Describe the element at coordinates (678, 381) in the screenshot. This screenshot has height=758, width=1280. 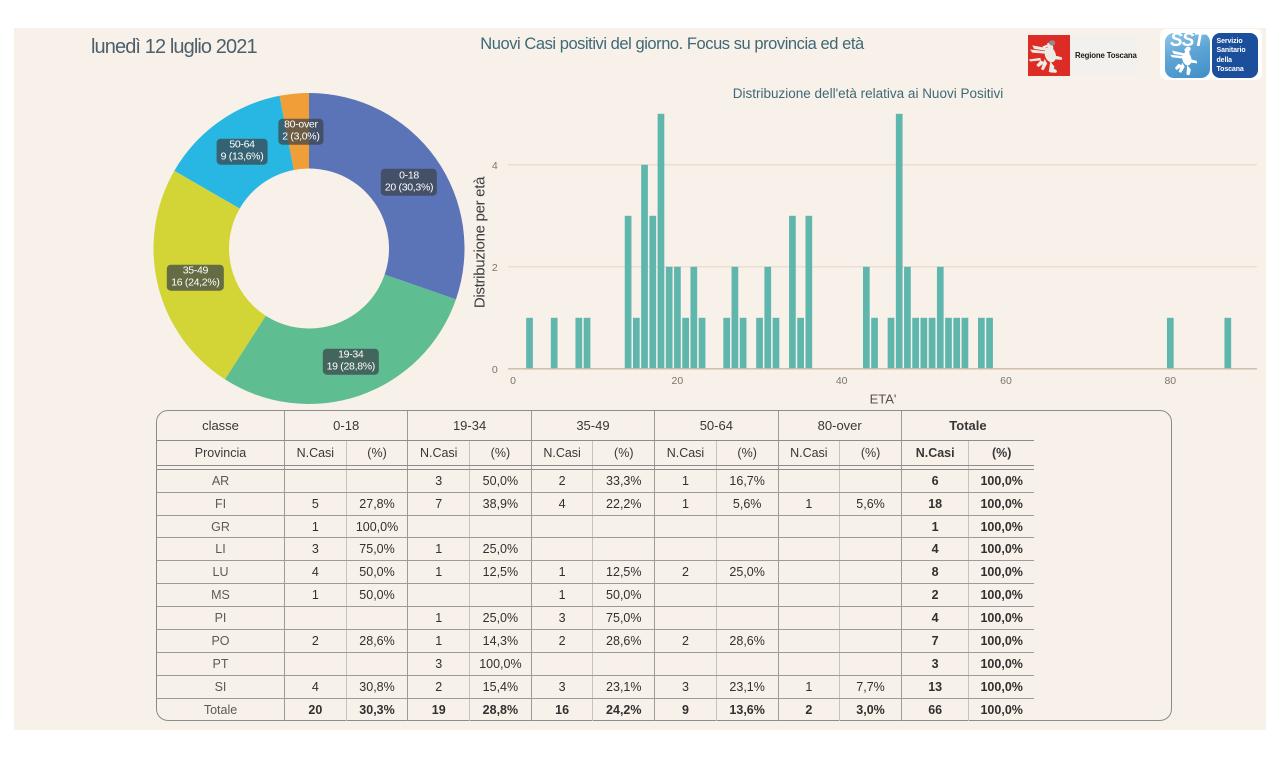
I see `svg-text: 20` at that location.